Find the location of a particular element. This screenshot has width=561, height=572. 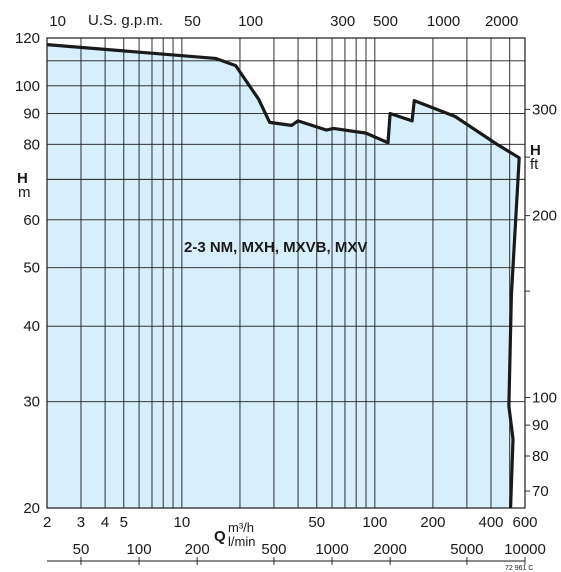

x-top-tick-label: 300 is located at coordinates (342, 21).